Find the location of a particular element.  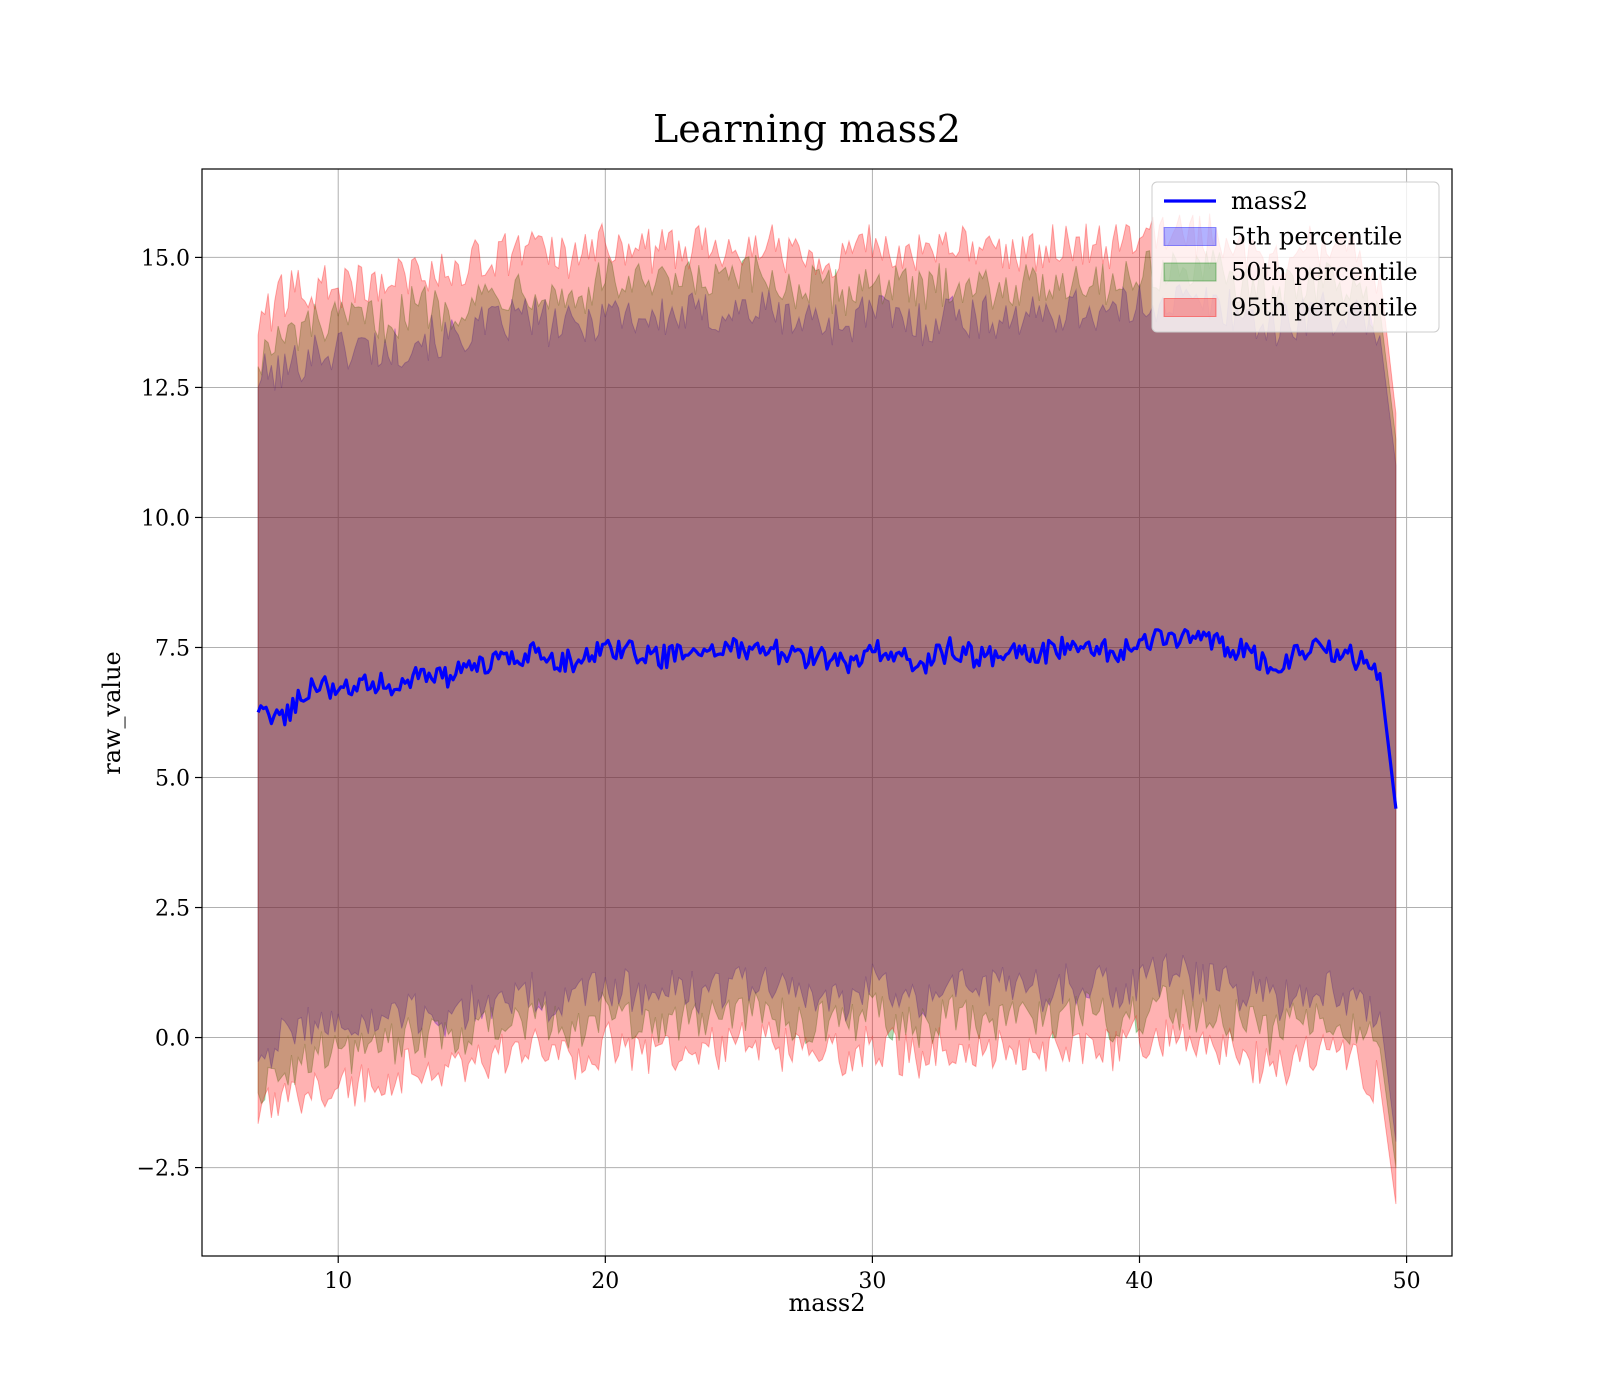

x-axis-label: mass2 is located at coordinates (827, 1303).